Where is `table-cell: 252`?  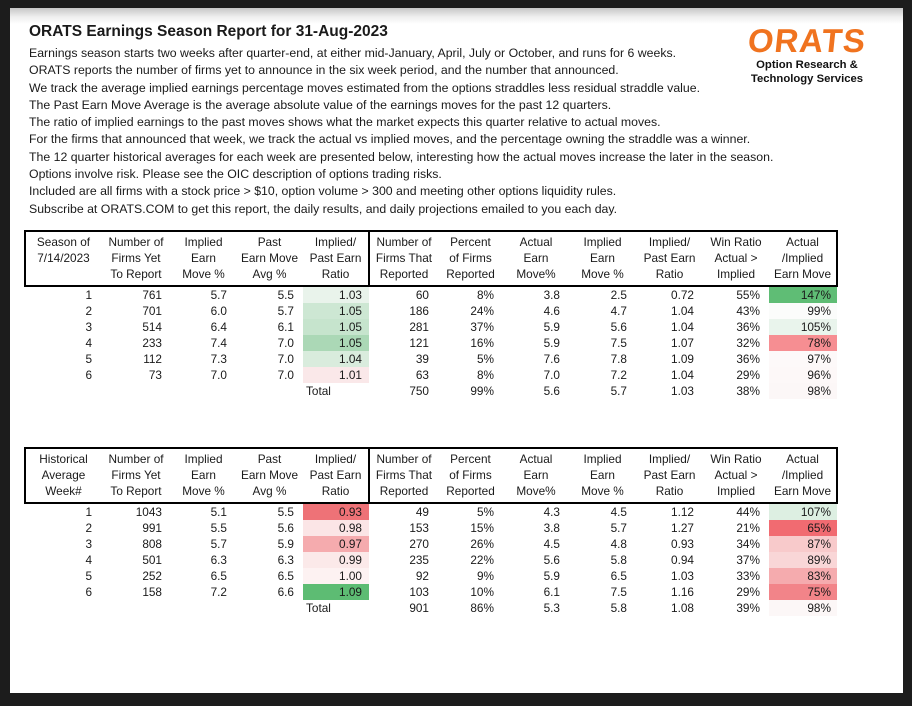
table-cell: 252 is located at coordinates (152, 576).